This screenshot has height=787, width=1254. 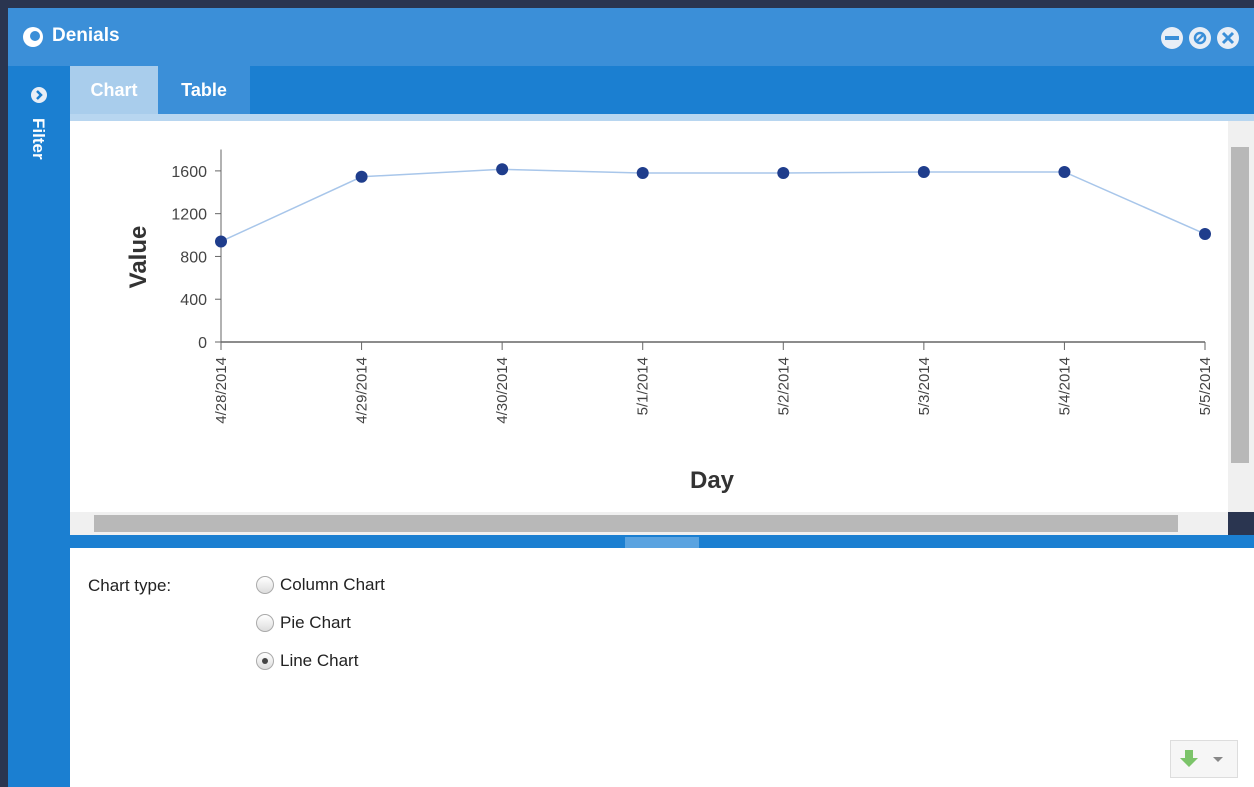 I want to click on vertical-scrollbar, so click(x=1241, y=316).